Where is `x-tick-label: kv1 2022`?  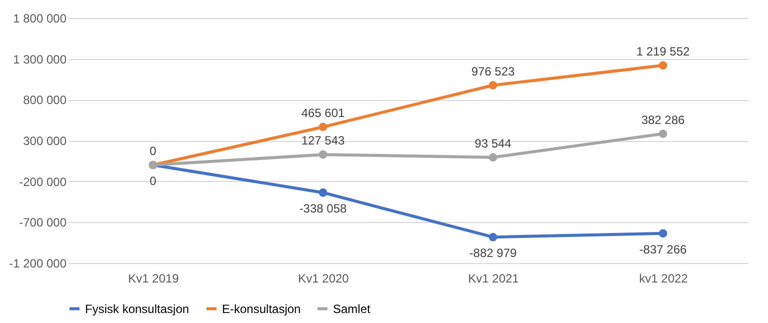 x-tick-label: kv1 2022 is located at coordinates (663, 279).